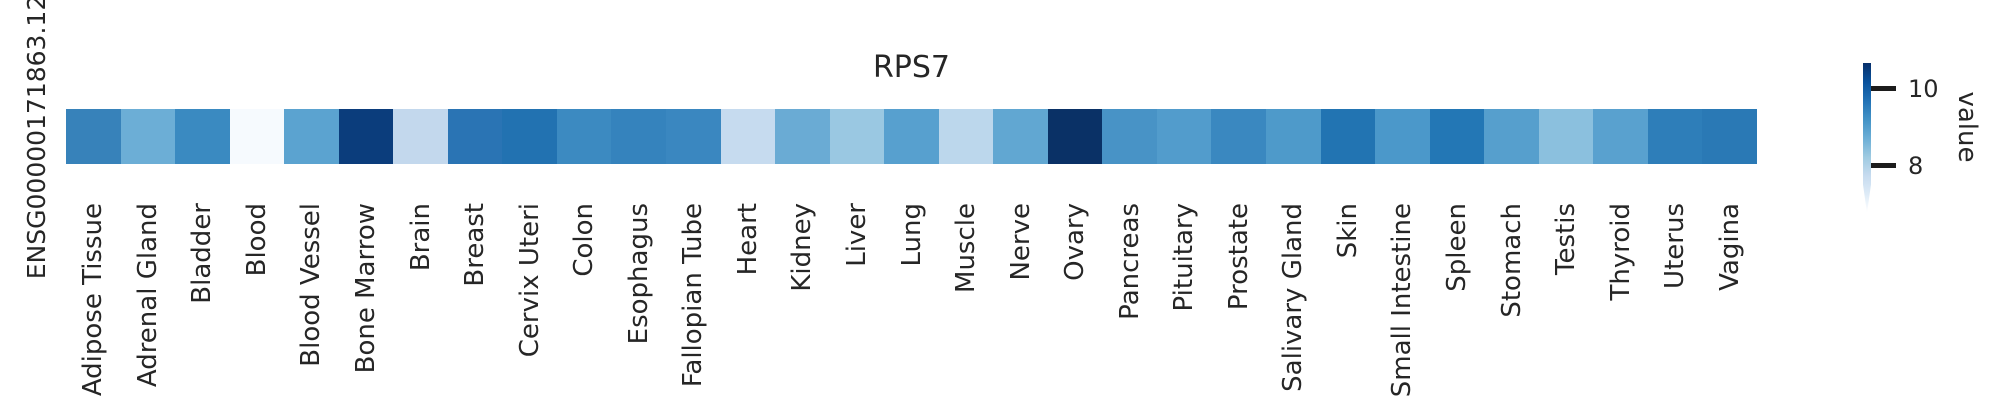 The width and height of the screenshot is (2009, 404). What do you see at coordinates (911, 67) in the screenshot?
I see `chart-title: RPS7` at bounding box center [911, 67].